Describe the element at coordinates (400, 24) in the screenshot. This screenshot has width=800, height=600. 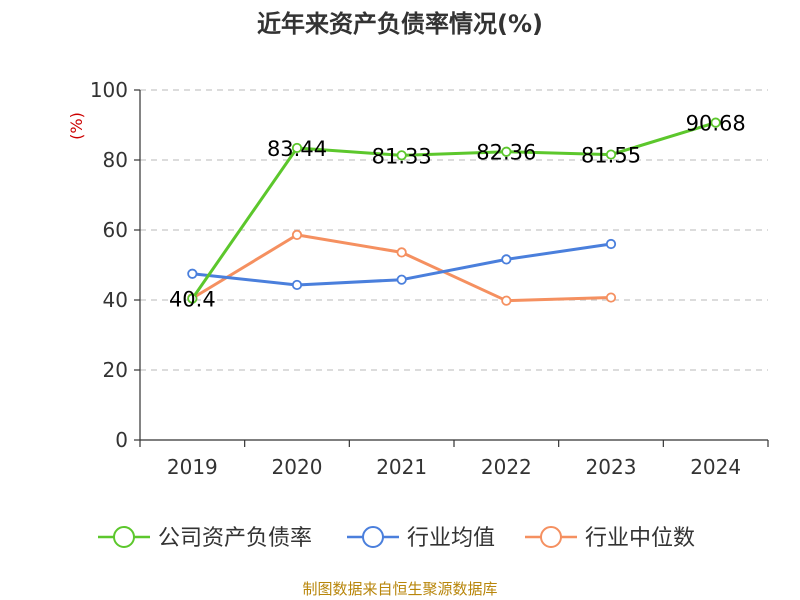
I see `chart-title: 近年来资产负债率情况(%)` at that location.